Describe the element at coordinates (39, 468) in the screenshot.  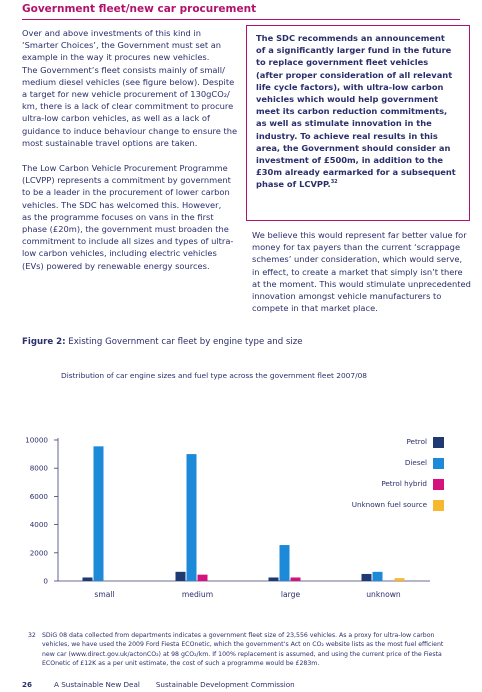
I see `y-tick-label: 8000` at that location.